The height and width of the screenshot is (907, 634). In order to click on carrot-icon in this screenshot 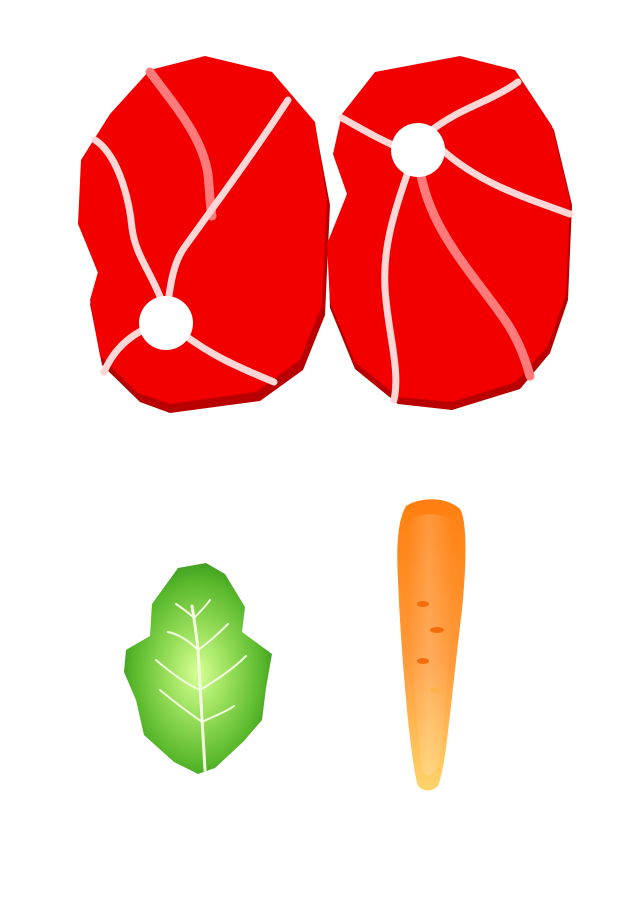, I will do `click(431, 645)`.